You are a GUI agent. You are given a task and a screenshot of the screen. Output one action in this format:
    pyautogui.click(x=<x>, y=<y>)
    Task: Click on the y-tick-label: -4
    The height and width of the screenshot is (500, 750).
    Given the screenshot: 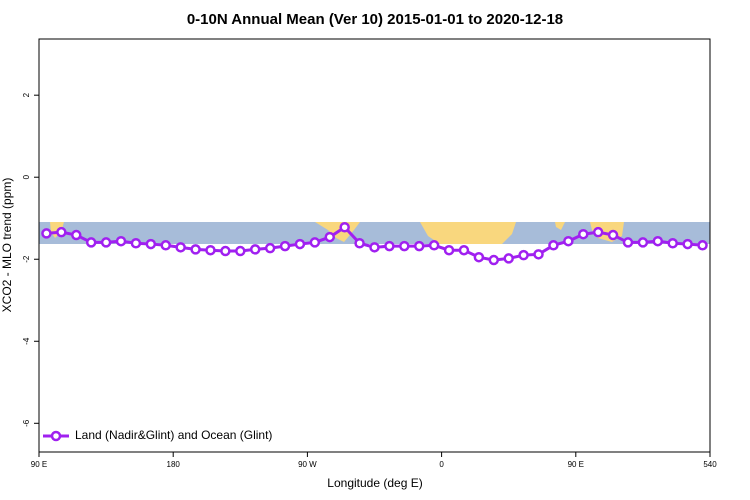 What is the action you would take?
    pyautogui.click(x=26, y=341)
    